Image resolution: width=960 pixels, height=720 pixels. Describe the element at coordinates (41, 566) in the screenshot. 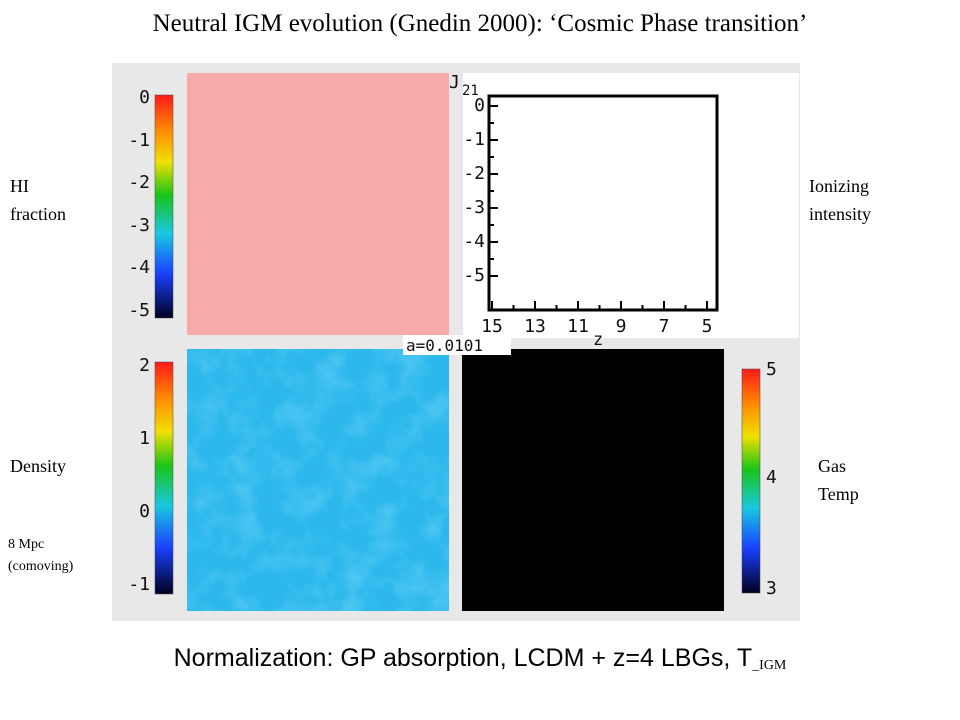

I see `scale-label-line2: (comoving)` at that location.